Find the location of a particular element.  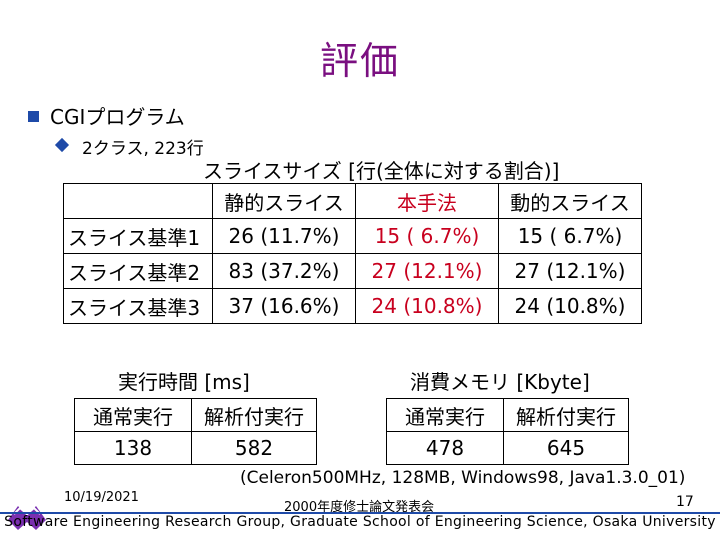

bullet-diamond-icon is located at coordinates (62, 145).